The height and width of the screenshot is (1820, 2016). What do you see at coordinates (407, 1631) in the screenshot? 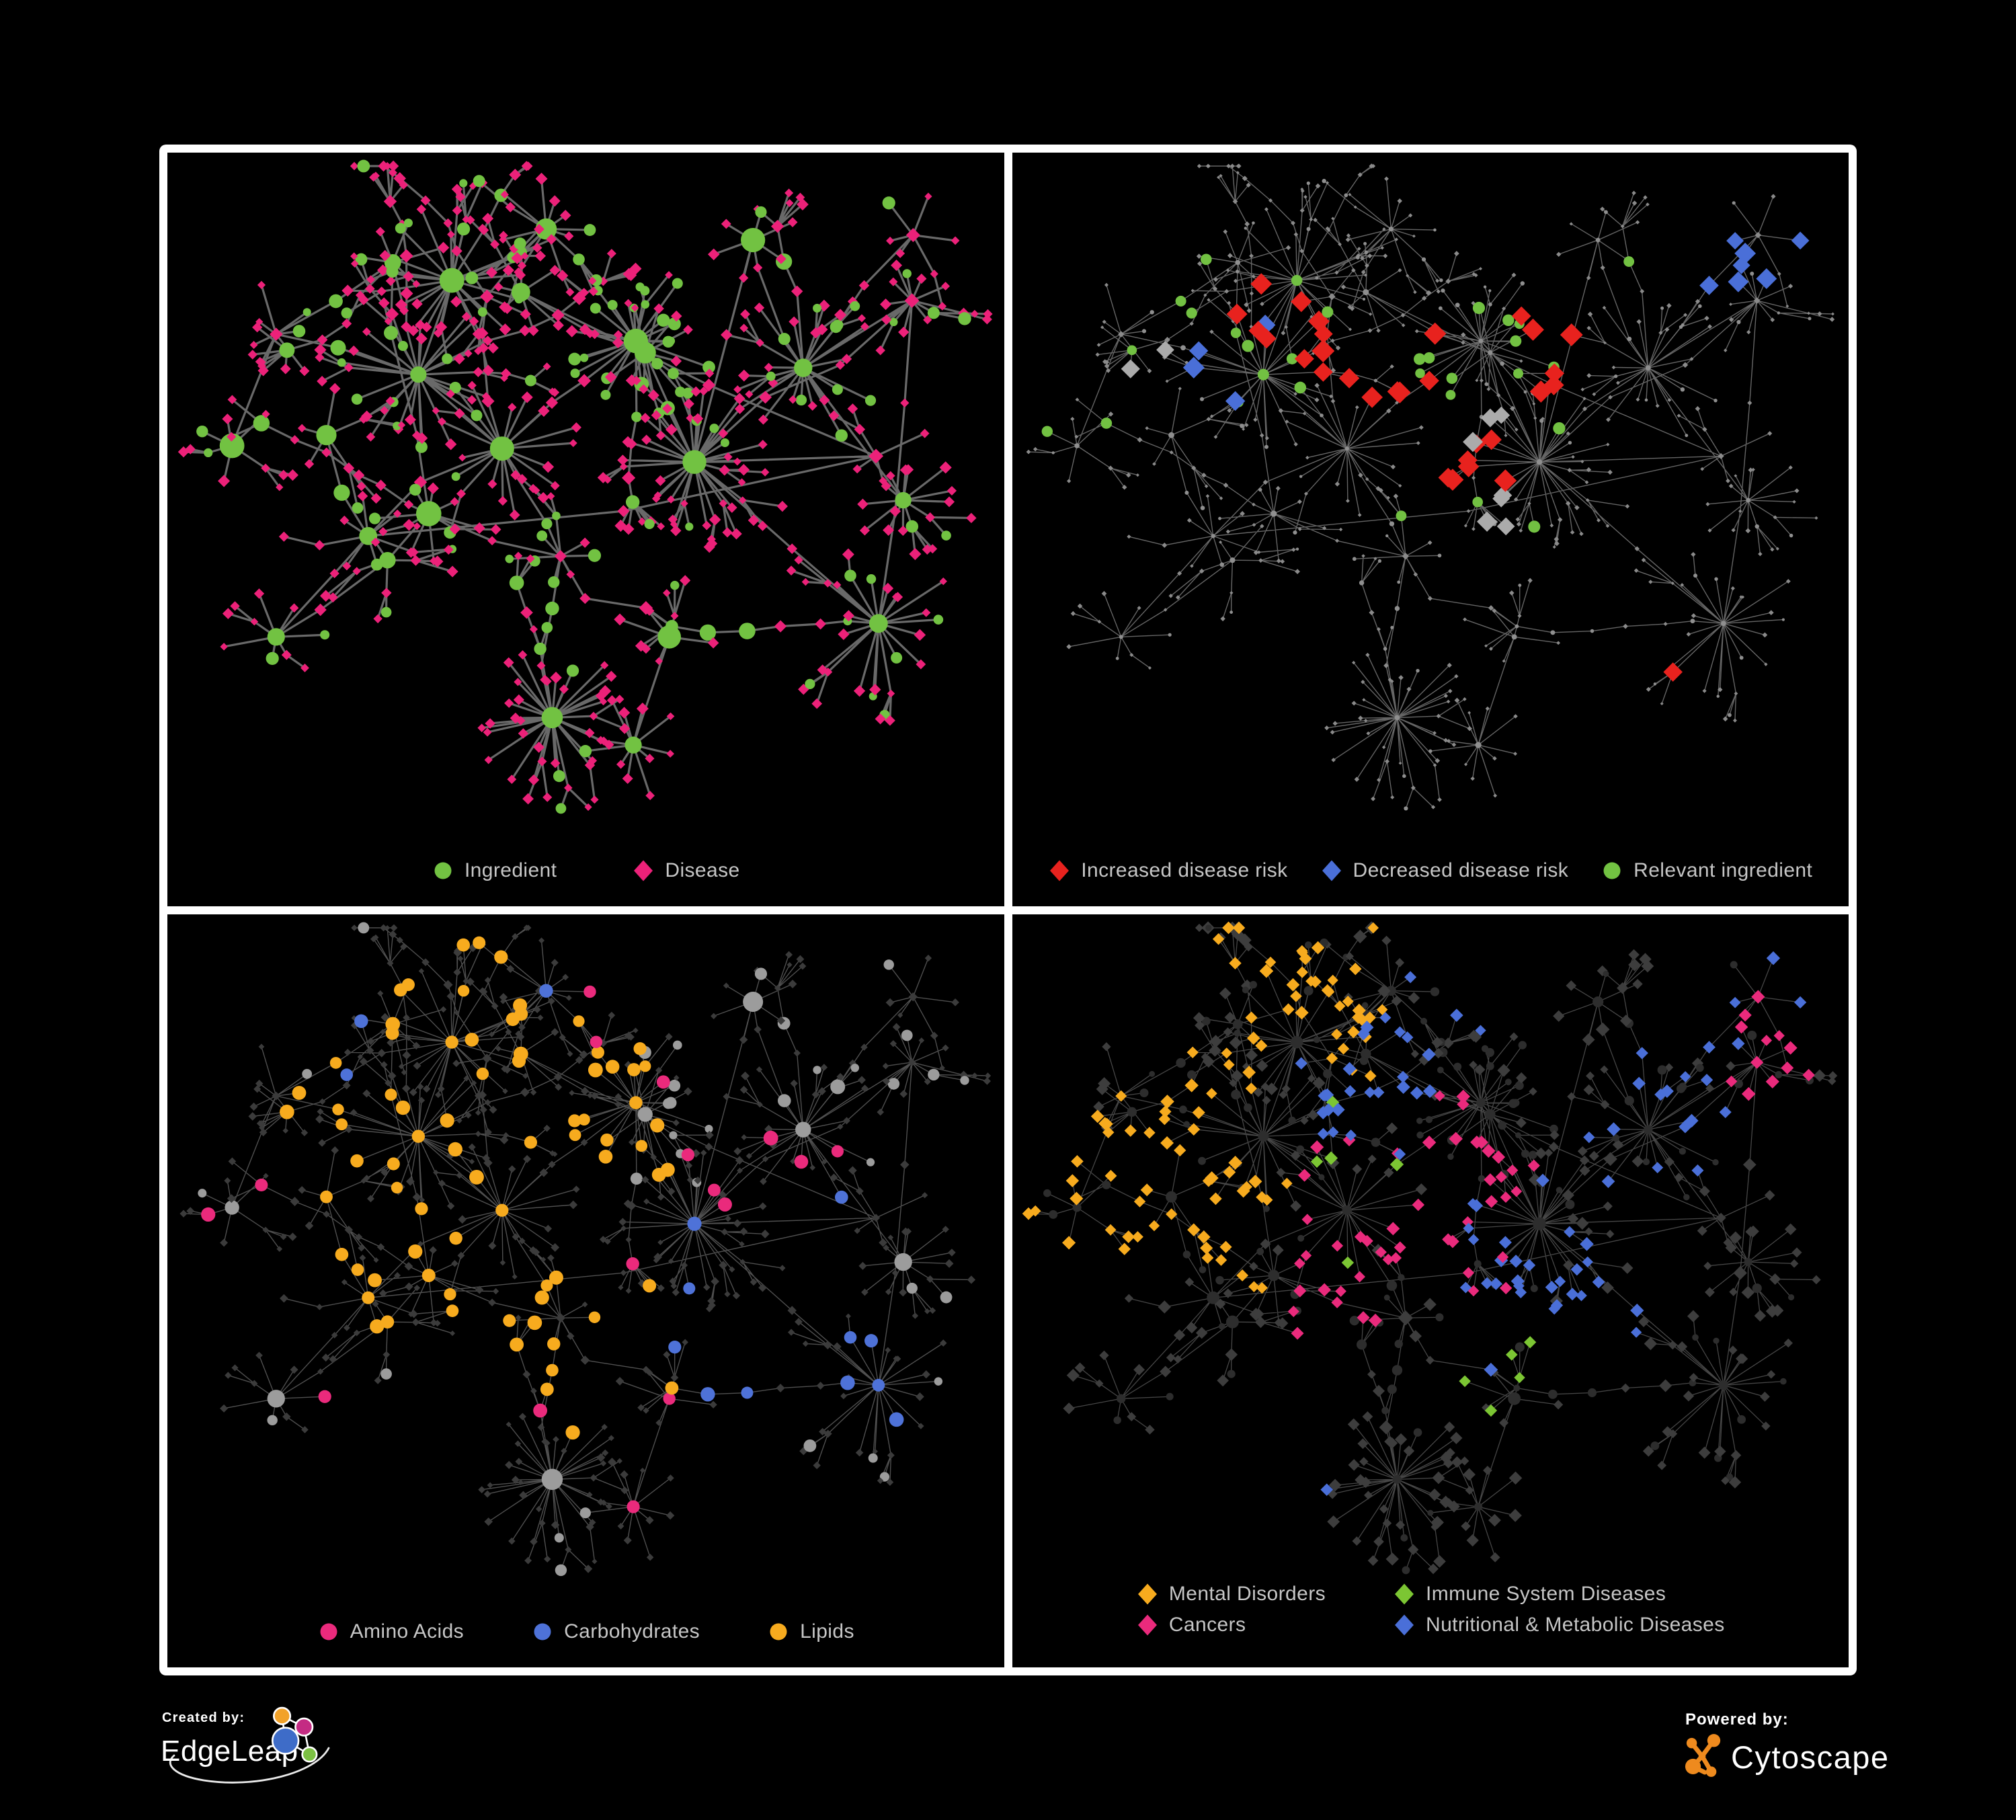
I see `legend-label: Amino Acids` at bounding box center [407, 1631].